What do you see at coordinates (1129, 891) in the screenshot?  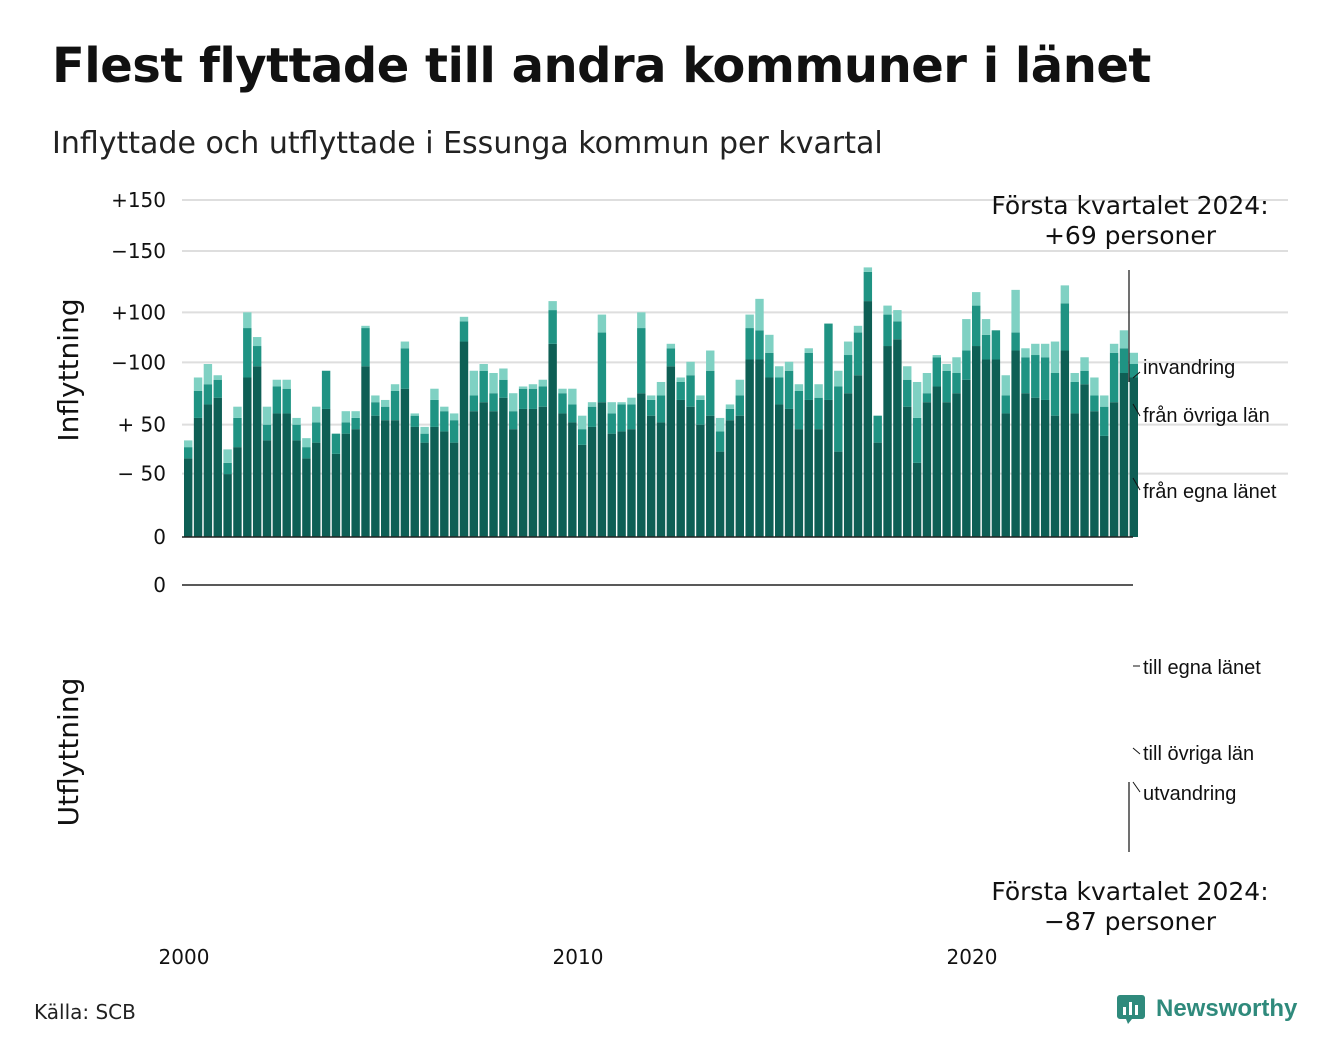 I see `lower-callout-line1: Första kvartalet 2024:` at bounding box center [1129, 891].